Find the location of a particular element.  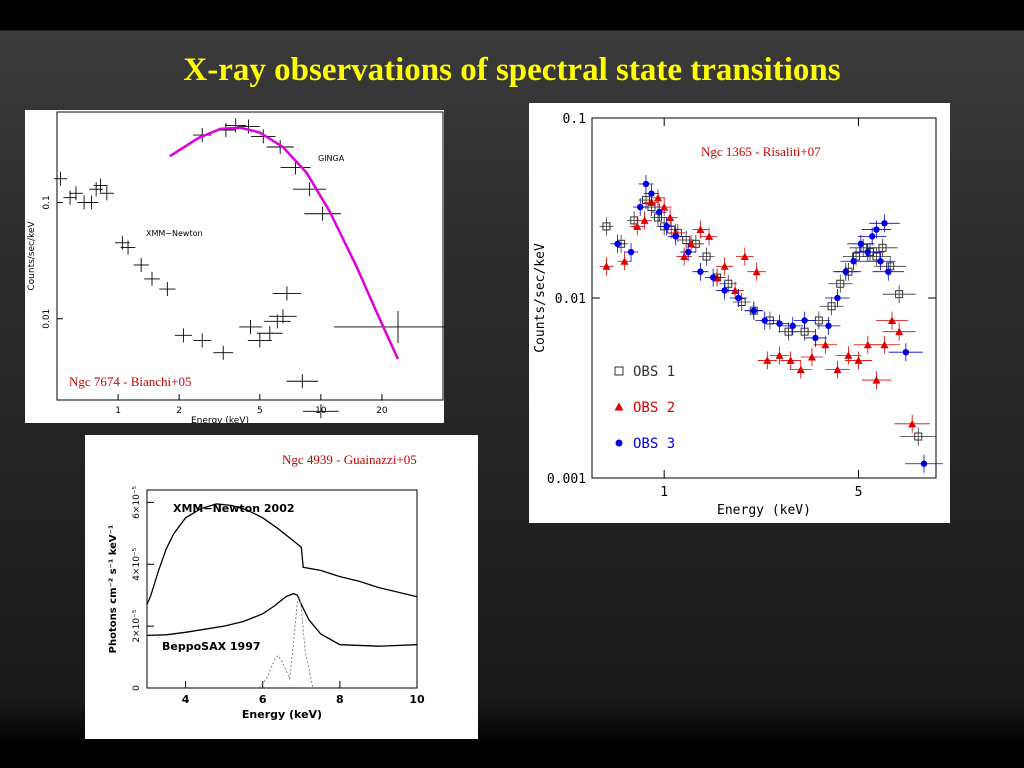

y-tick-label: 0 is located at coordinates (137, 688).